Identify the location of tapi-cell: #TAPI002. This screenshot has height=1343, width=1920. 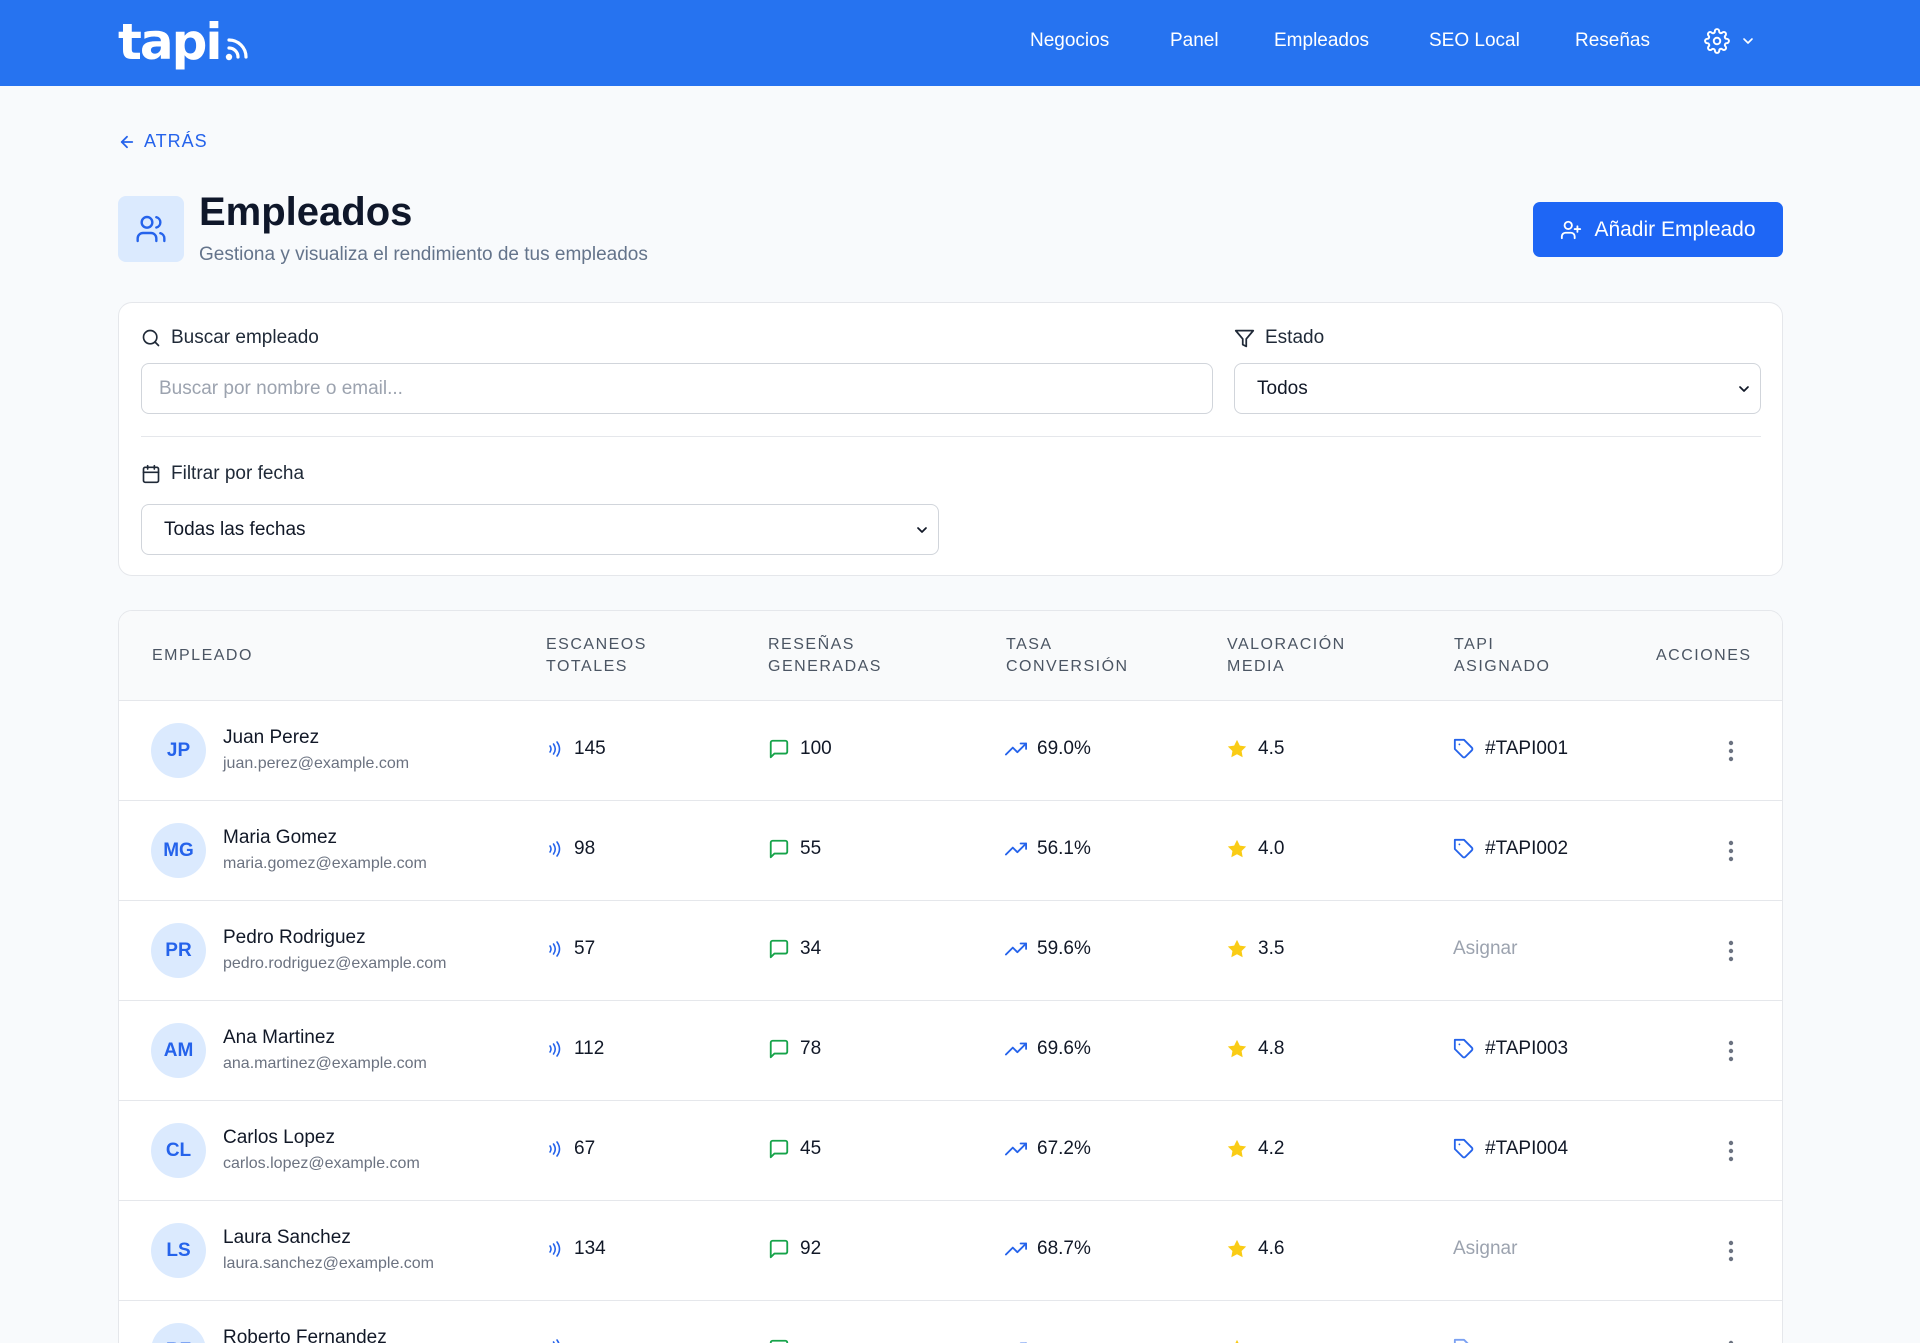
(1510, 849).